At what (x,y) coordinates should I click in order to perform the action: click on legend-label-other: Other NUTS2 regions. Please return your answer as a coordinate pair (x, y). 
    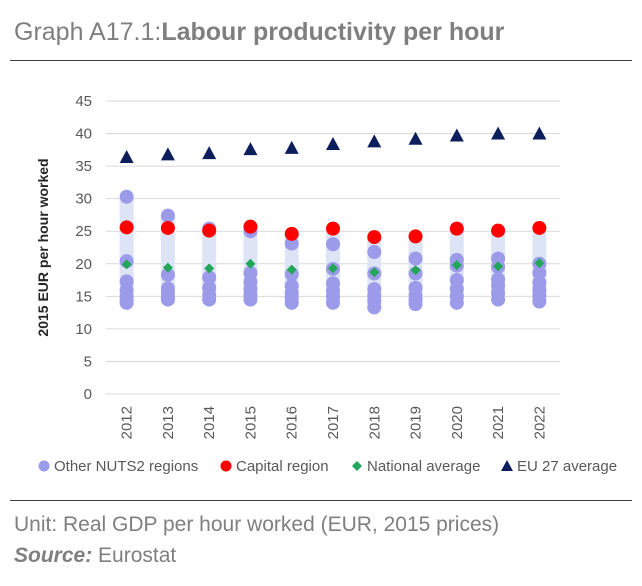
    Looking at the image, I should click on (126, 466).